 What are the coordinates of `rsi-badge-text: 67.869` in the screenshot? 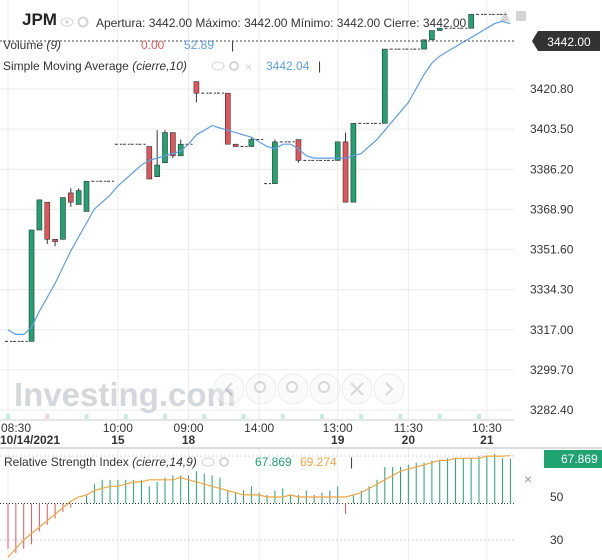 It's located at (579, 459).